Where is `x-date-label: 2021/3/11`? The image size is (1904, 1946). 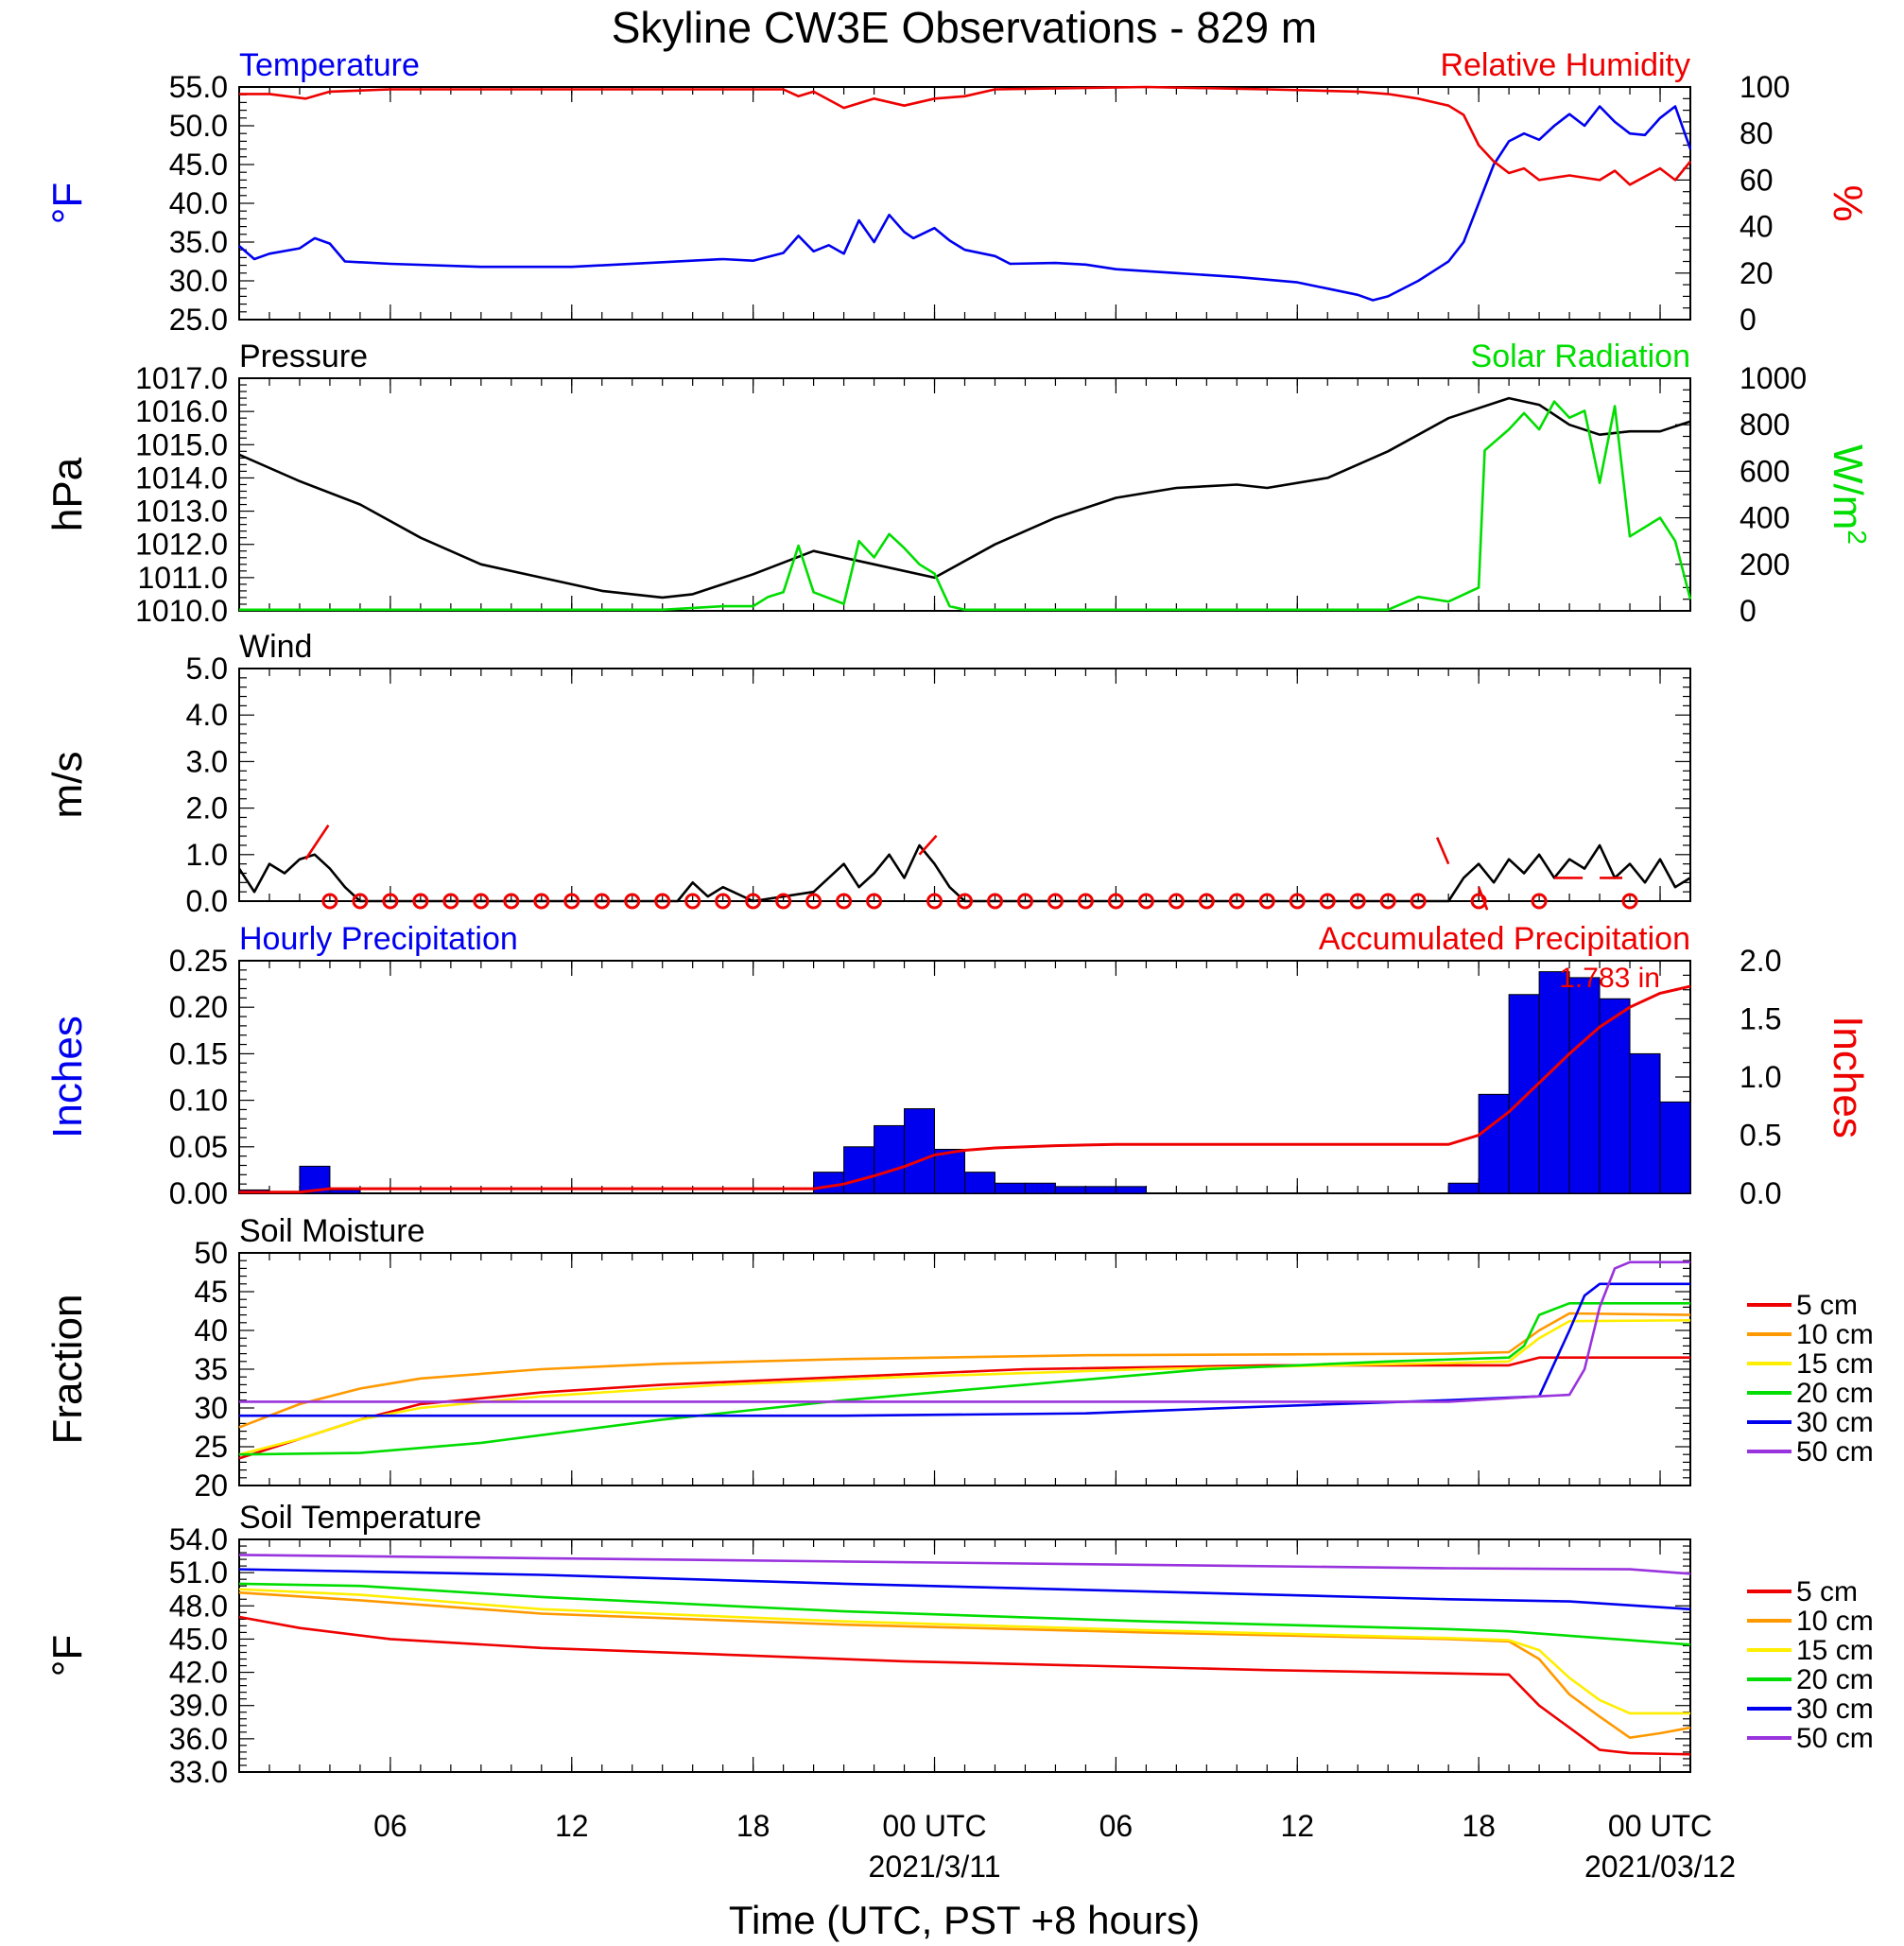 x-date-label: 2021/3/11 is located at coordinates (935, 1867).